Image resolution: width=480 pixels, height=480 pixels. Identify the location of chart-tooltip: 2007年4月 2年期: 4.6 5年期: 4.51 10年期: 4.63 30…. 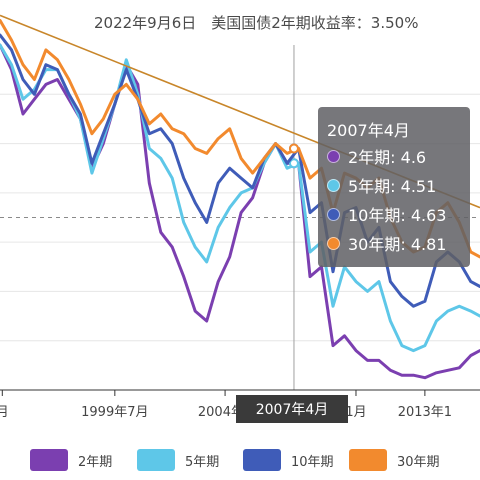
(394, 187).